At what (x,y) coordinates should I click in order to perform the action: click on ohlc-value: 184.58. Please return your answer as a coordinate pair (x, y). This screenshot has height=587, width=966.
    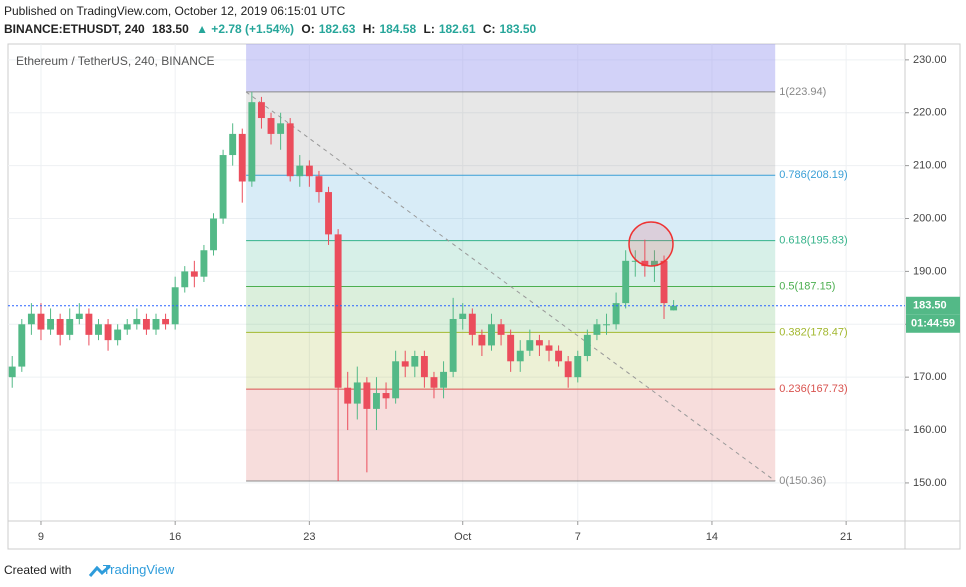
    Looking at the image, I should click on (398, 29).